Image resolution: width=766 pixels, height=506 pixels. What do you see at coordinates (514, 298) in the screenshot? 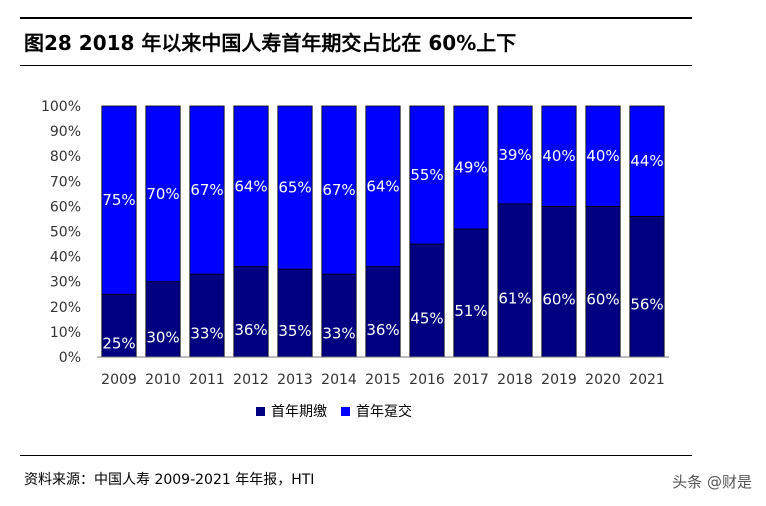
I see `data-label: 61%` at bounding box center [514, 298].